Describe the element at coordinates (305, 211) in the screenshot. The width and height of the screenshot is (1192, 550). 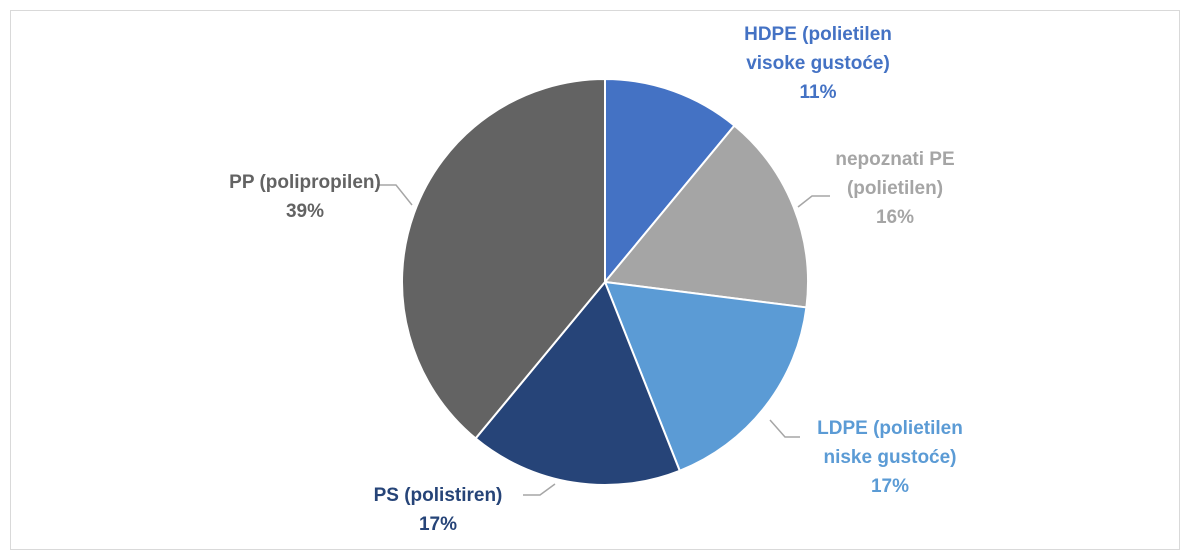
I see `label-value: 39%` at that location.